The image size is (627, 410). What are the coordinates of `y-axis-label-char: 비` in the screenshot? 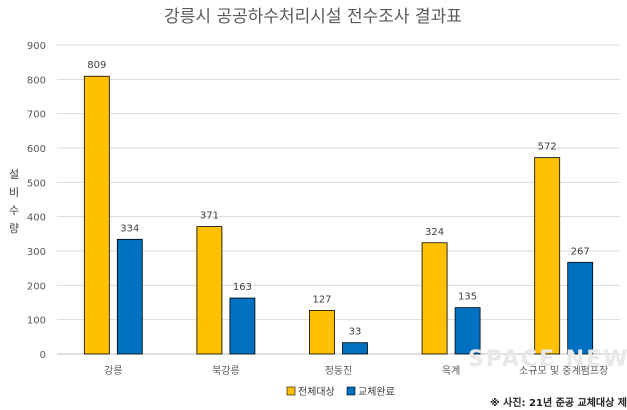 It's located at (14, 192).